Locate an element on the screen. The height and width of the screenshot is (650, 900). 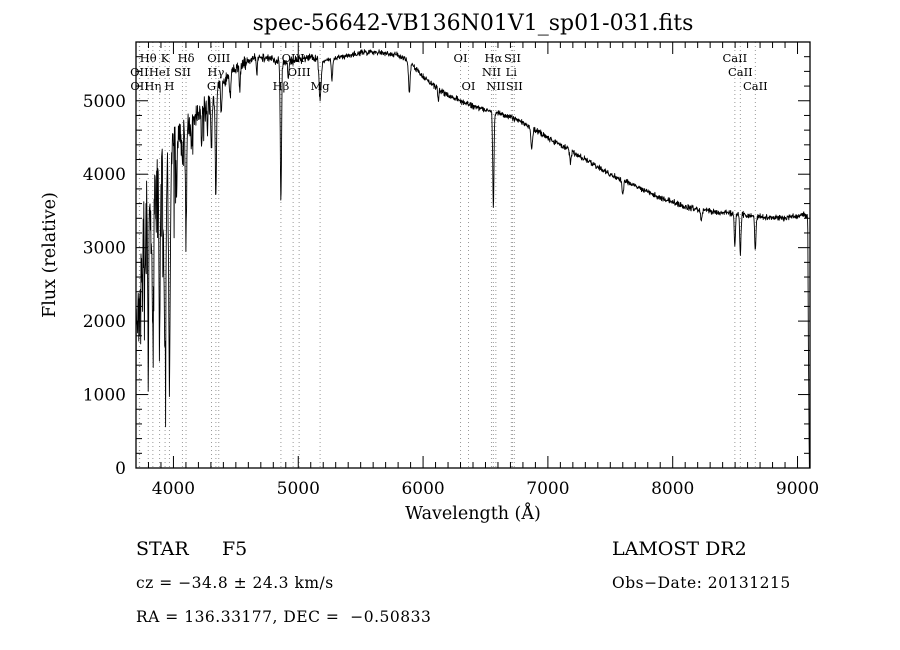
line-marker-label: K is located at coordinates (165, 58).